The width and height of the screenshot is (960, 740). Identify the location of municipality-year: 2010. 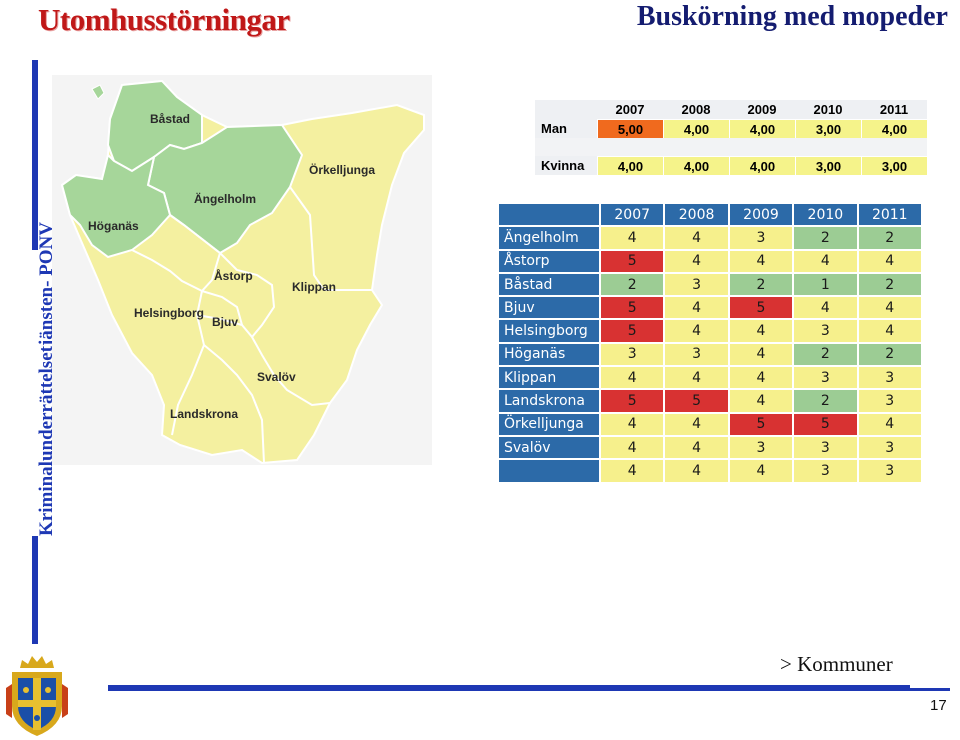
(826, 216).